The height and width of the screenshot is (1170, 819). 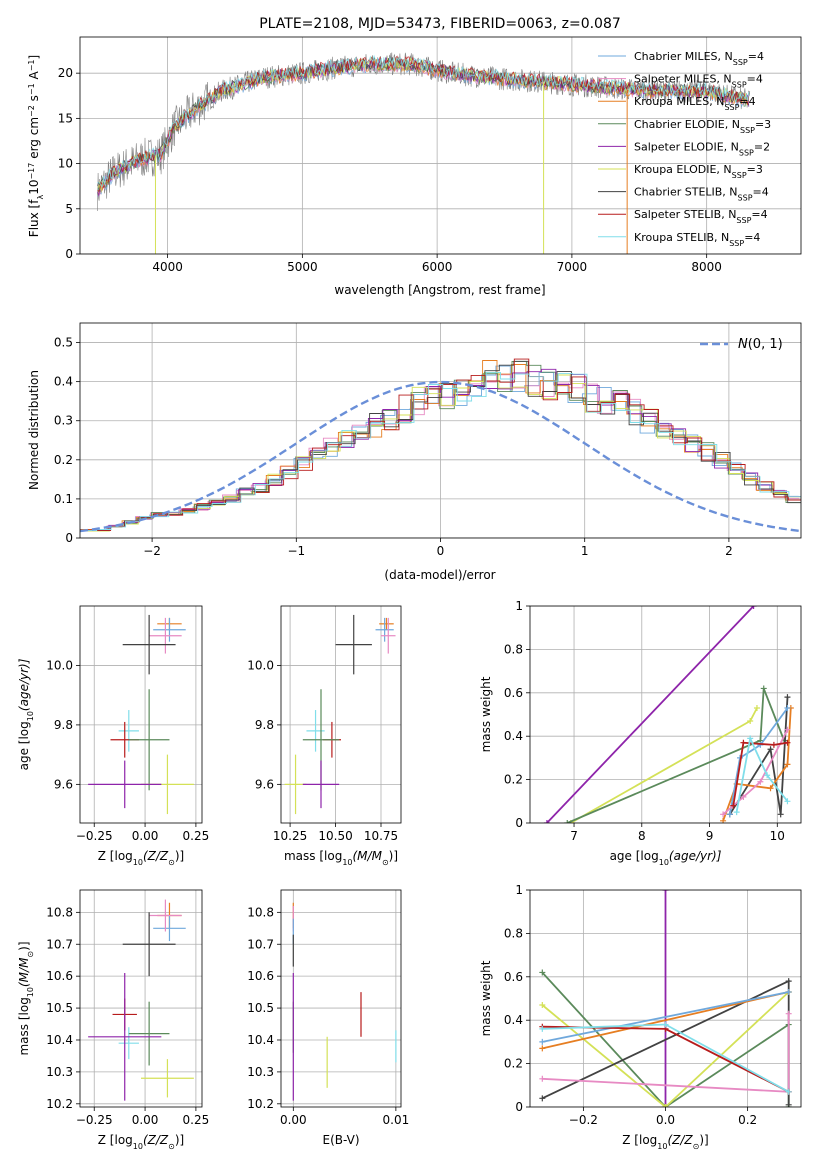 I want to click on y-tick-label: 9.6, so click(x=264, y=784).